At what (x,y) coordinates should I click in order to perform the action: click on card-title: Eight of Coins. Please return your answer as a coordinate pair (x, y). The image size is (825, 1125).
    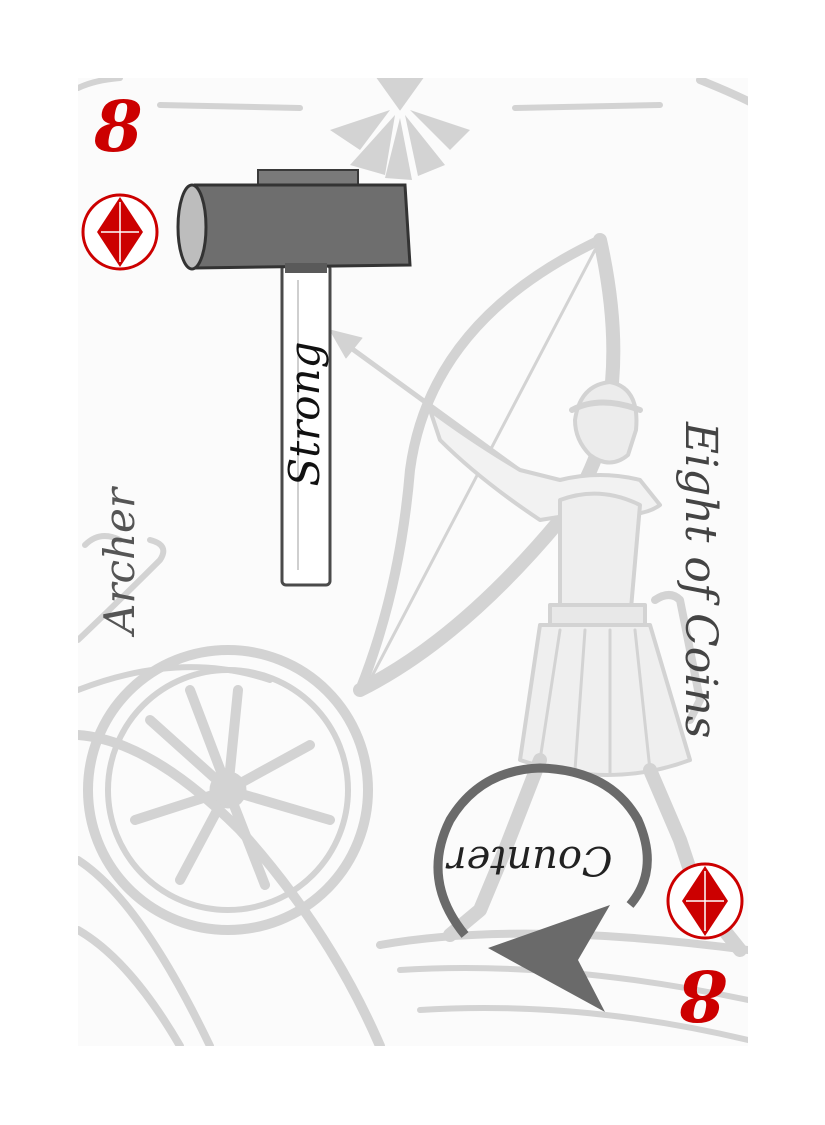
    Looking at the image, I should click on (700, 580).